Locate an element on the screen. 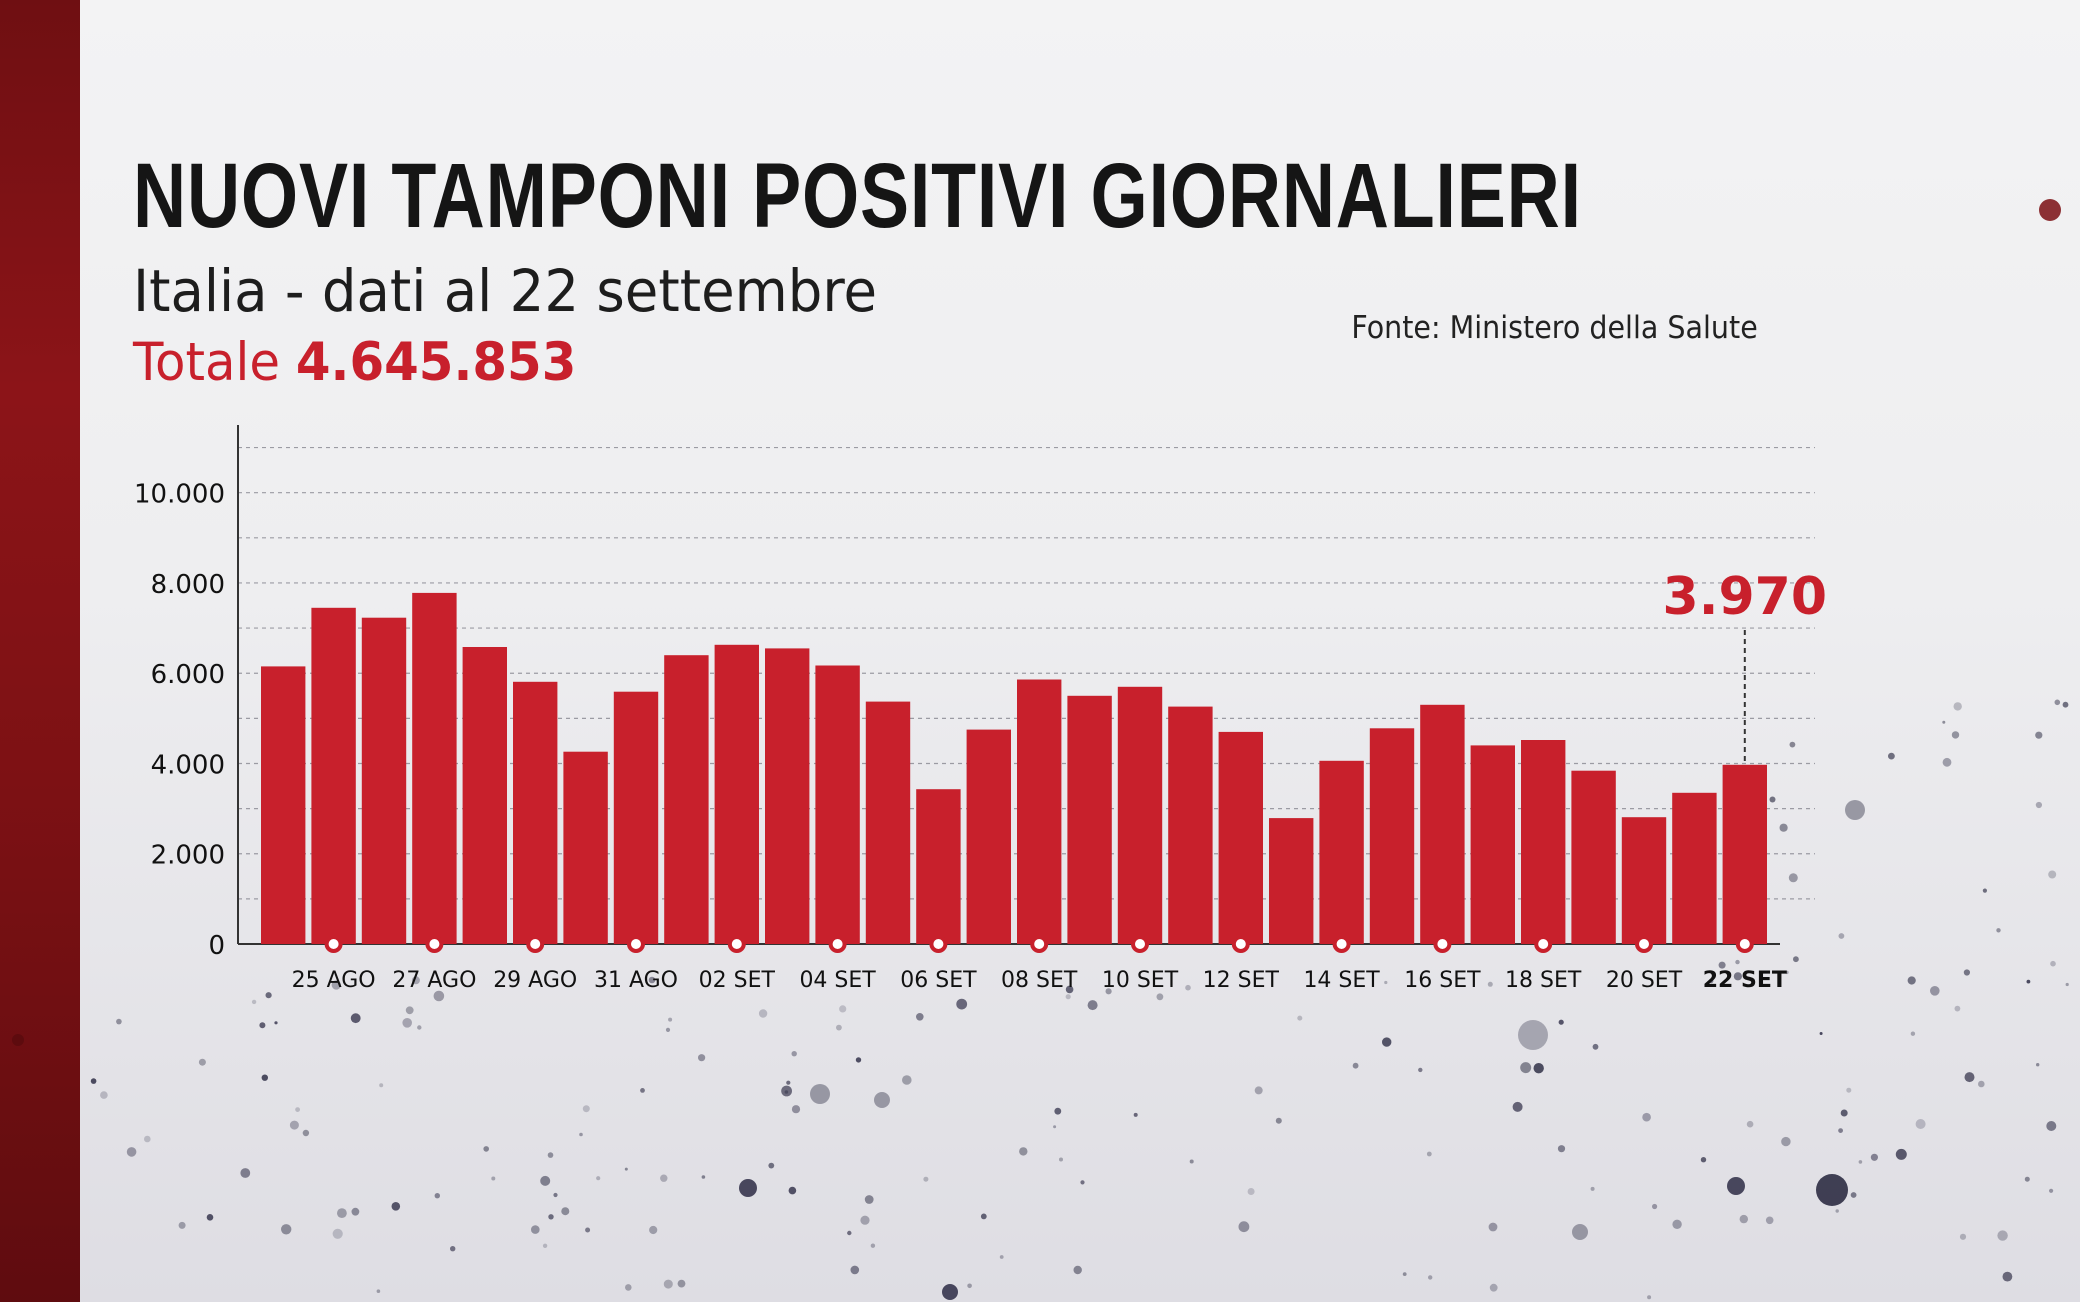 The image size is (2080, 1302). x-tick-label: 20 SET is located at coordinates (1644, 980).